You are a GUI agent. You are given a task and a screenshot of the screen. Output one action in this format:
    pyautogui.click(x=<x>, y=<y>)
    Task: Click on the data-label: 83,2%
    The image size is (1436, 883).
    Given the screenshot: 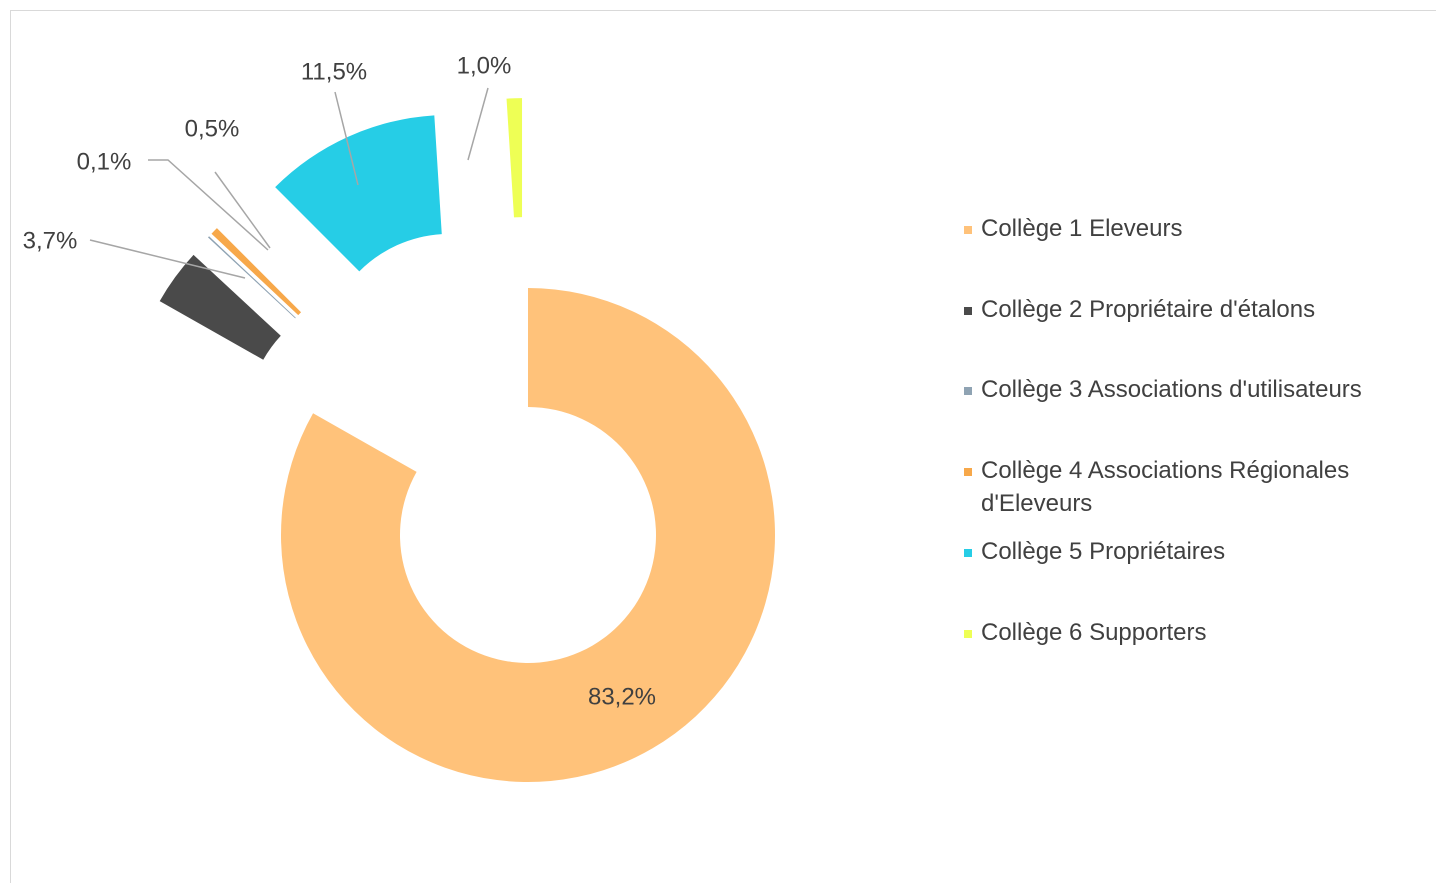 What is the action you would take?
    pyautogui.click(x=622, y=696)
    